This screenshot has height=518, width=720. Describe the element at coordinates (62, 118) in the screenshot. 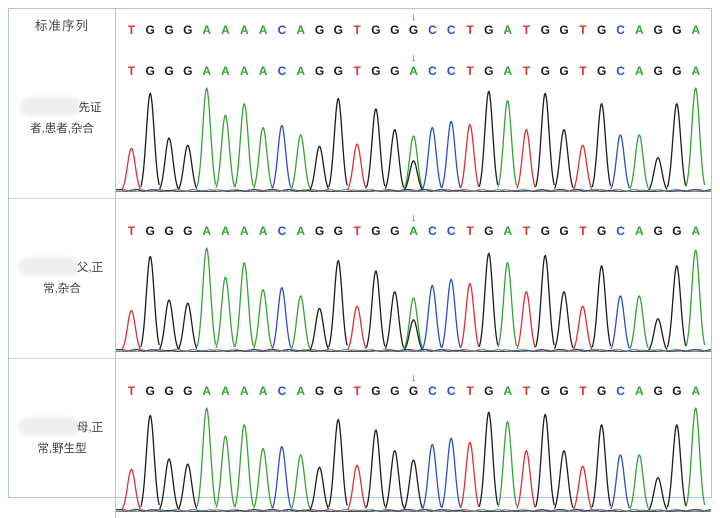

I see `sample-label: 先证者,患者,杂合` at that location.